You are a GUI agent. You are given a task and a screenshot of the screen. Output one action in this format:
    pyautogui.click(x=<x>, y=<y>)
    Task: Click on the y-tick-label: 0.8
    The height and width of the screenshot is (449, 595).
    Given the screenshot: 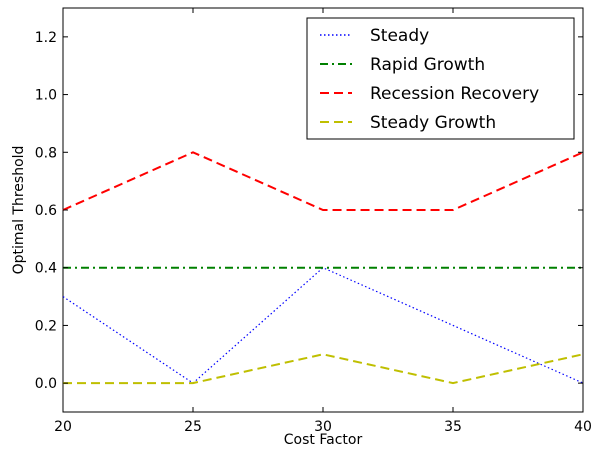 What is the action you would take?
    pyautogui.click(x=46, y=153)
    